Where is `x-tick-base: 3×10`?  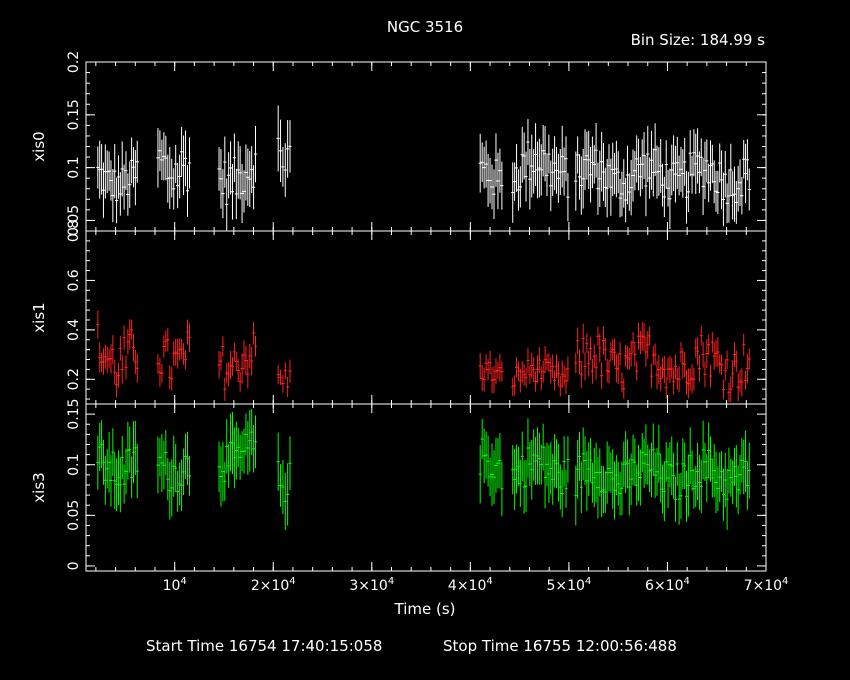 x-tick-base: 3×10 is located at coordinates (368, 586).